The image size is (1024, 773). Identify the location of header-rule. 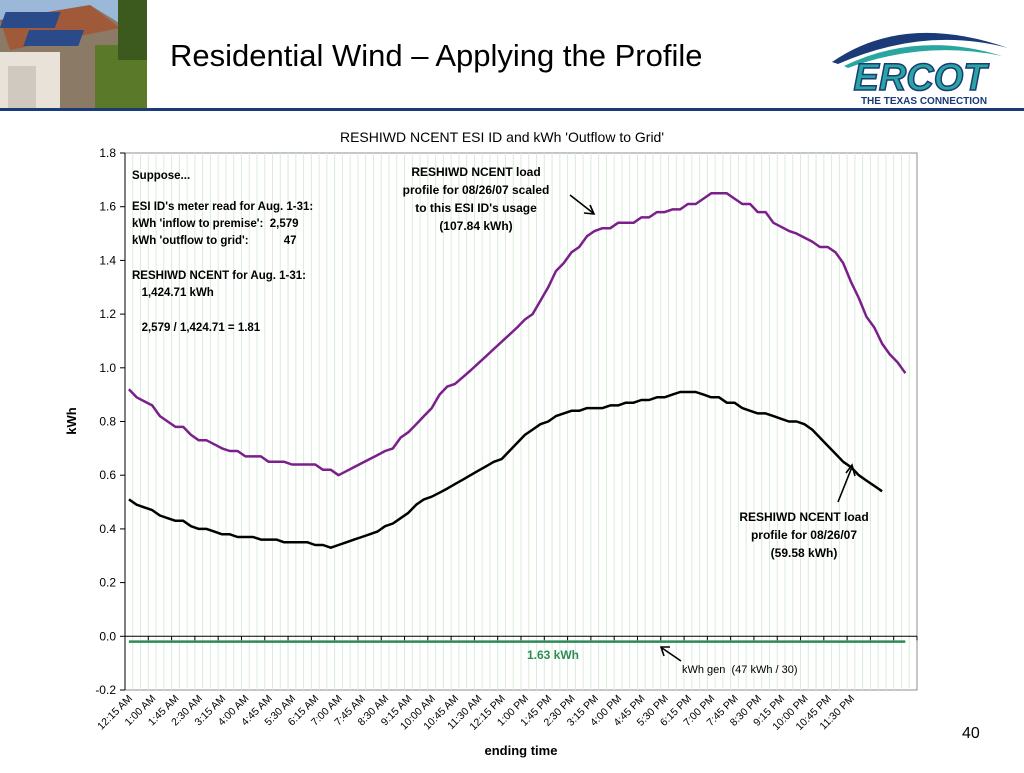
(512, 109).